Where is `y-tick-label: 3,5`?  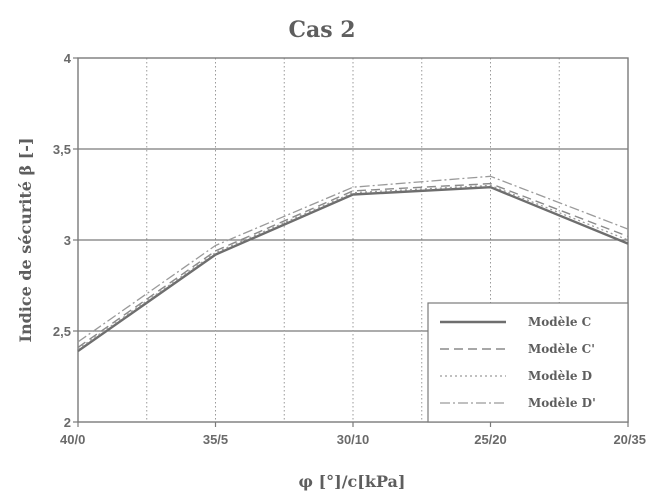
y-tick-label: 3,5 is located at coordinates (62, 149).